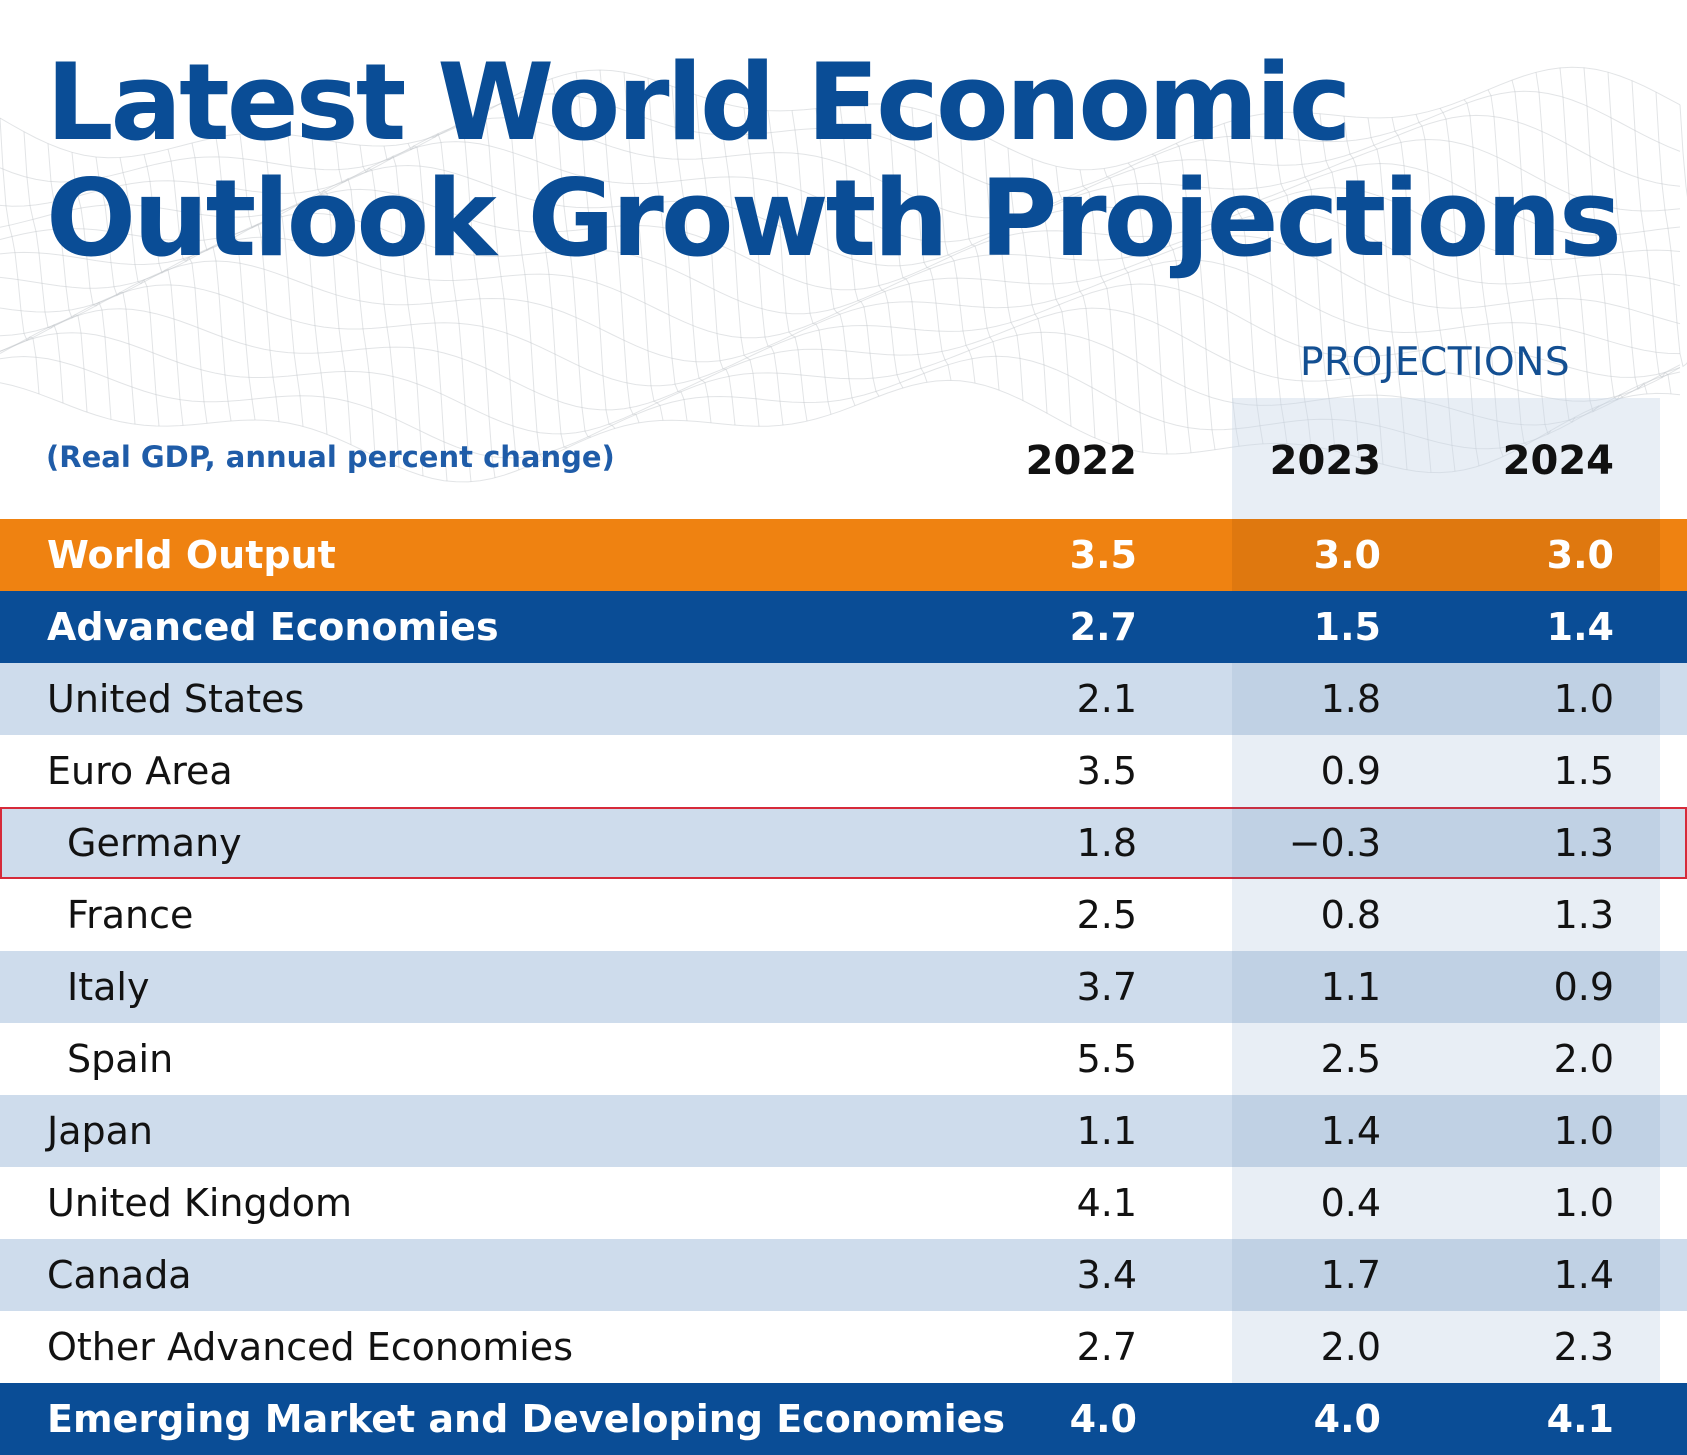 This screenshot has height=1455, width=1687. What do you see at coordinates (200, 1203) in the screenshot?
I see `row-label: United Kingdom` at bounding box center [200, 1203].